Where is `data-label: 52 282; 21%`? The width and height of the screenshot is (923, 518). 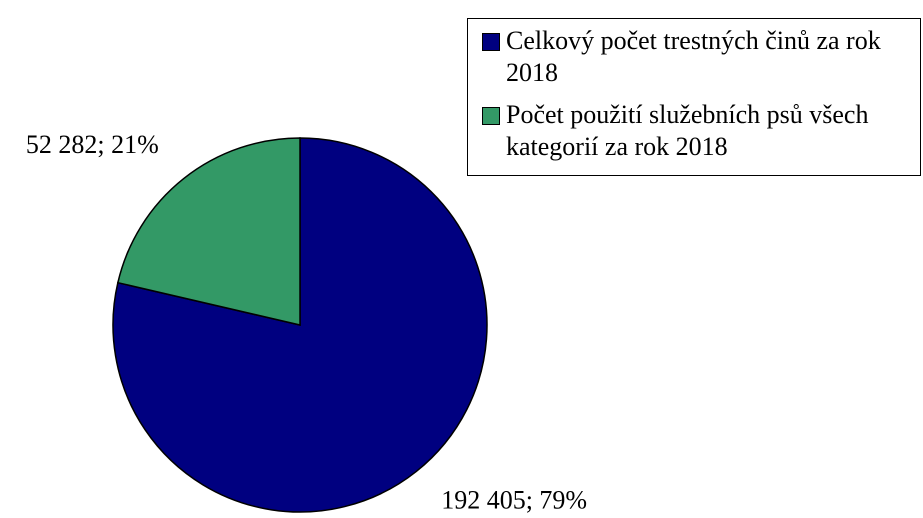 data-label: 52 282; 21% is located at coordinates (92, 144).